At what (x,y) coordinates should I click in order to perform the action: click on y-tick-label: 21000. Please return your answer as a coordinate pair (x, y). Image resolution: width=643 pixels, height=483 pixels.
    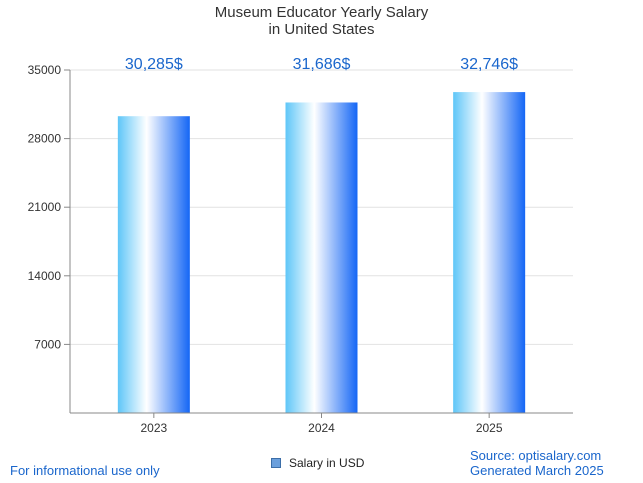
    Looking at the image, I should click on (45, 207).